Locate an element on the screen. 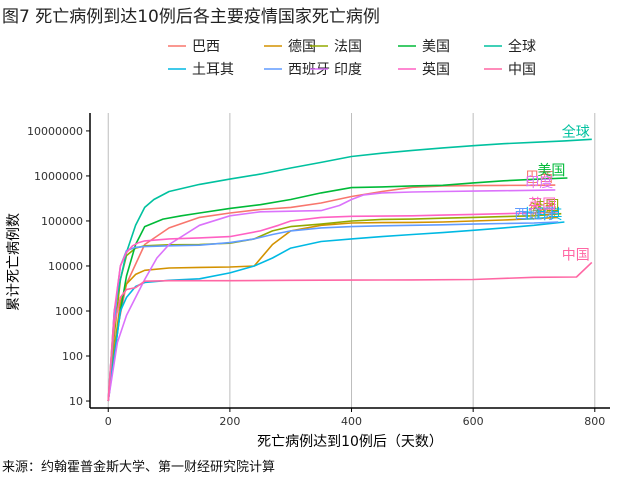  legend-item-2: 法国 is located at coordinates (336, 47).